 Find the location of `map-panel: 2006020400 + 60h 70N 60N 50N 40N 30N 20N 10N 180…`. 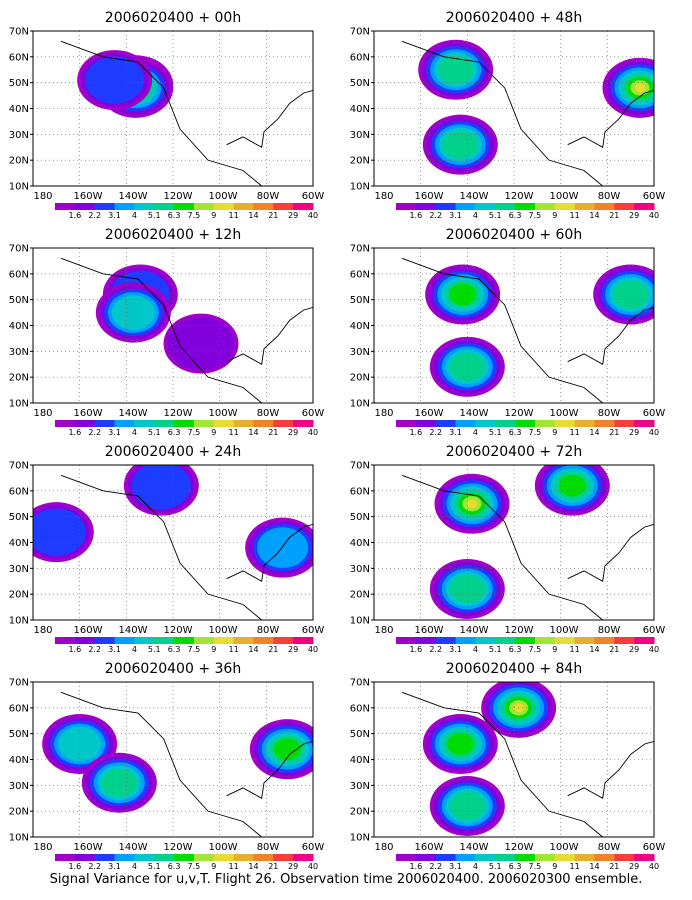

map-panel: 2006020400 + 60h 70N 60N 50N 40N 30N 20N 10N 180… is located at coordinates (508, 332).